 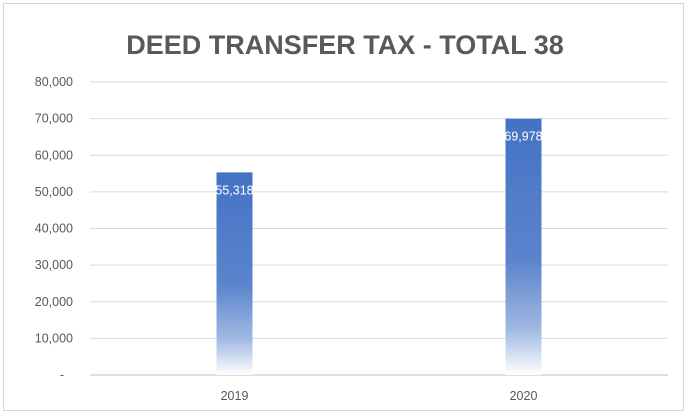 What do you see at coordinates (234, 273) in the screenshot?
I see `bar-2019` at bounding box center [234, 273].